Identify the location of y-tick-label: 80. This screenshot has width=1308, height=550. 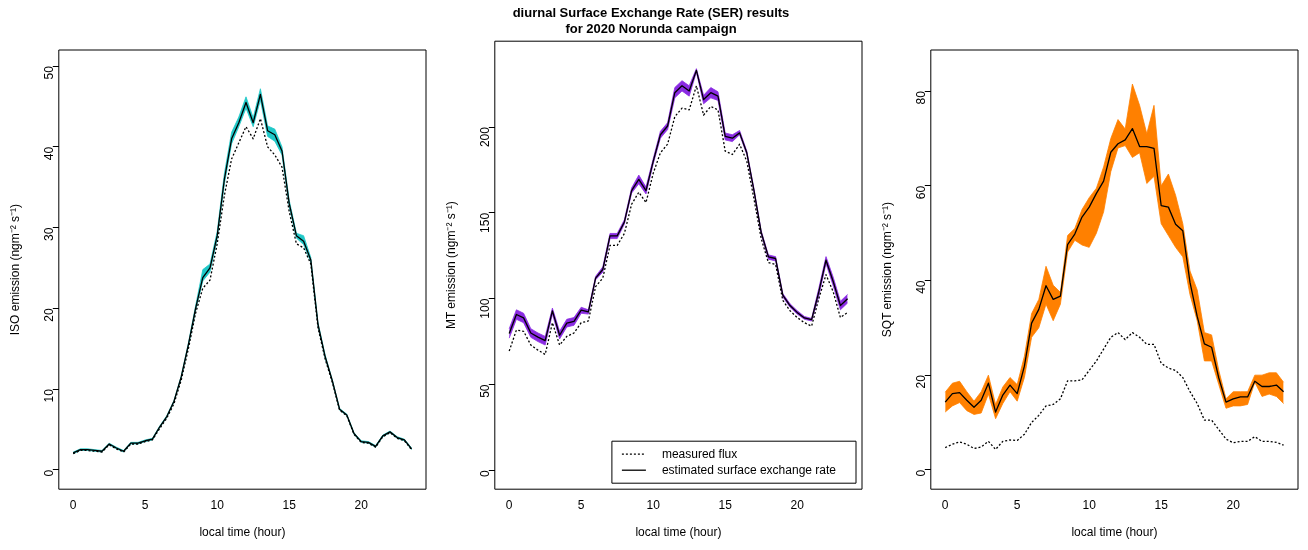
(921, 97).